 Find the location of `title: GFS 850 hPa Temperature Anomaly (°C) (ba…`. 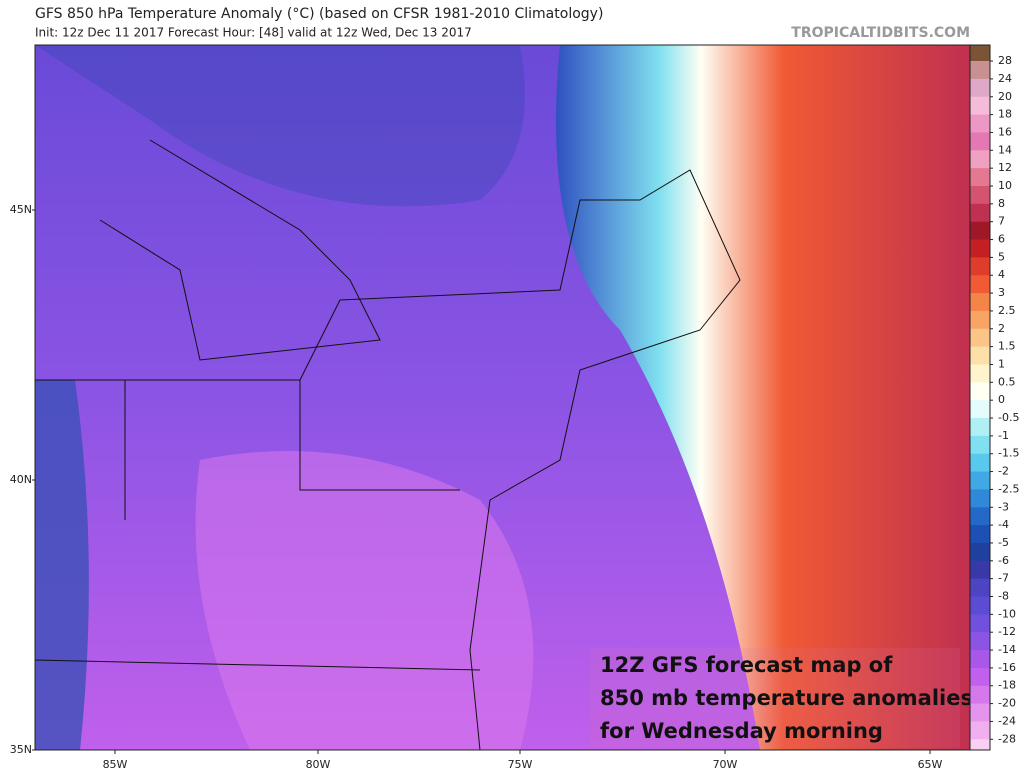

title: GFS 850 hPa Temperature Anomaly (°C) (ba… is located at coordinates (319, 14).